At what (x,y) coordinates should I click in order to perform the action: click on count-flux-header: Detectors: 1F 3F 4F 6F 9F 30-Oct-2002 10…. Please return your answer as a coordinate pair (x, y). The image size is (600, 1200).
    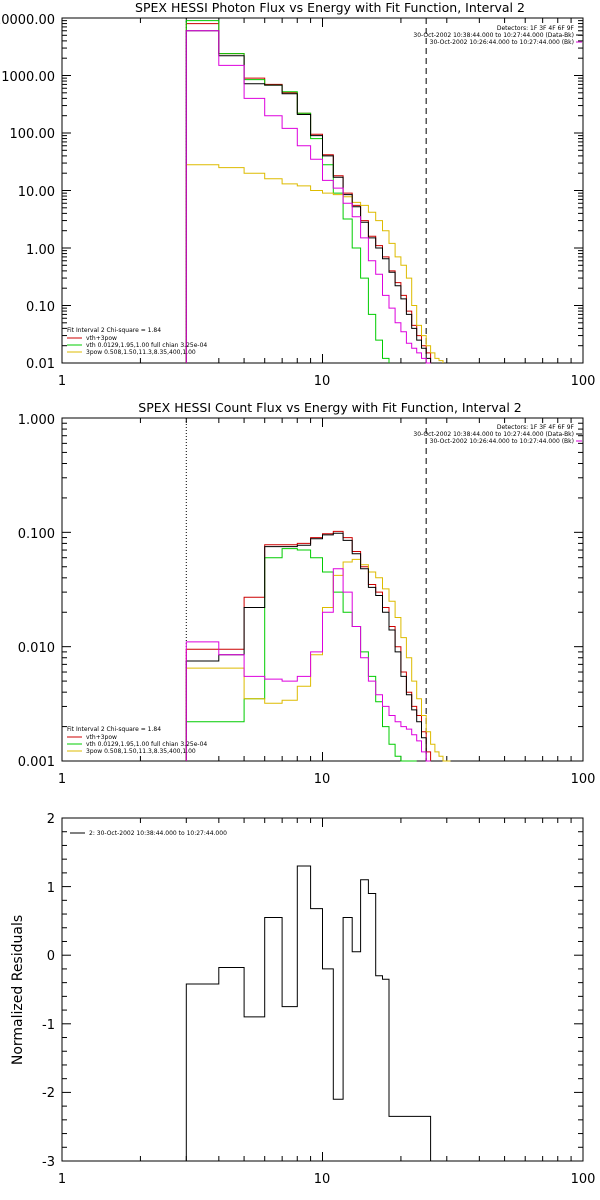
    Looking at the image, I should click on (497, 434).